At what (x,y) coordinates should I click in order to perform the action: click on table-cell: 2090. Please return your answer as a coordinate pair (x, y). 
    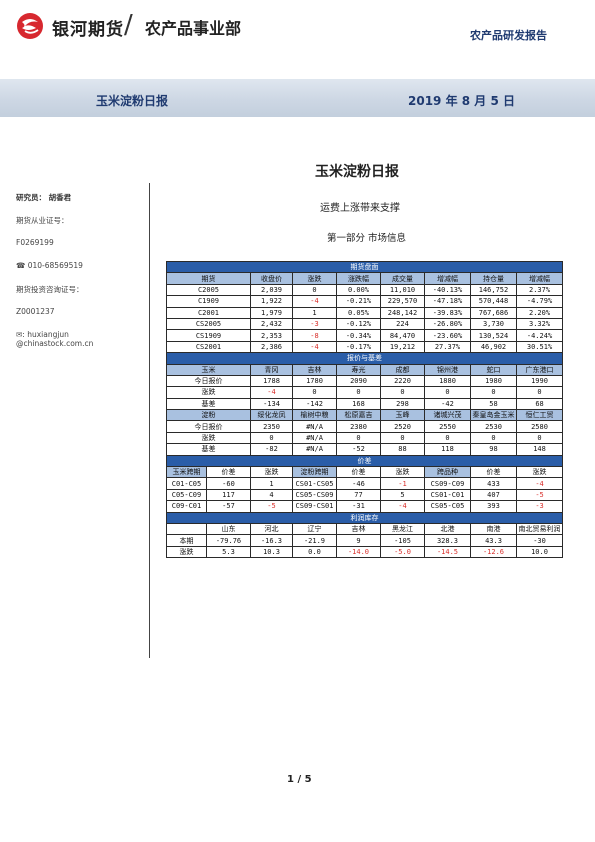
    Looking at the image, I should click on (358, 381).